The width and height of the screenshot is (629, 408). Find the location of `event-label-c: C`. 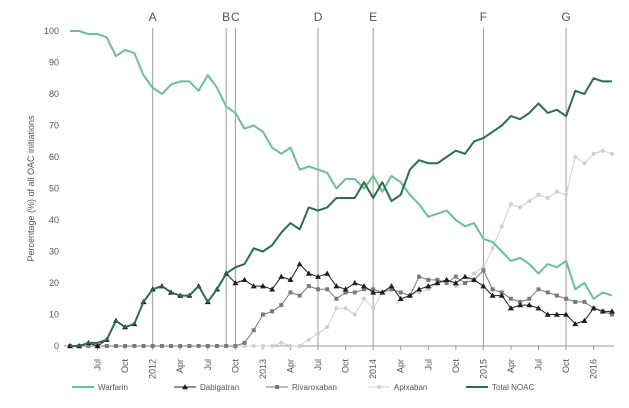

event-label-c: C is located at coordinates (235, 17).